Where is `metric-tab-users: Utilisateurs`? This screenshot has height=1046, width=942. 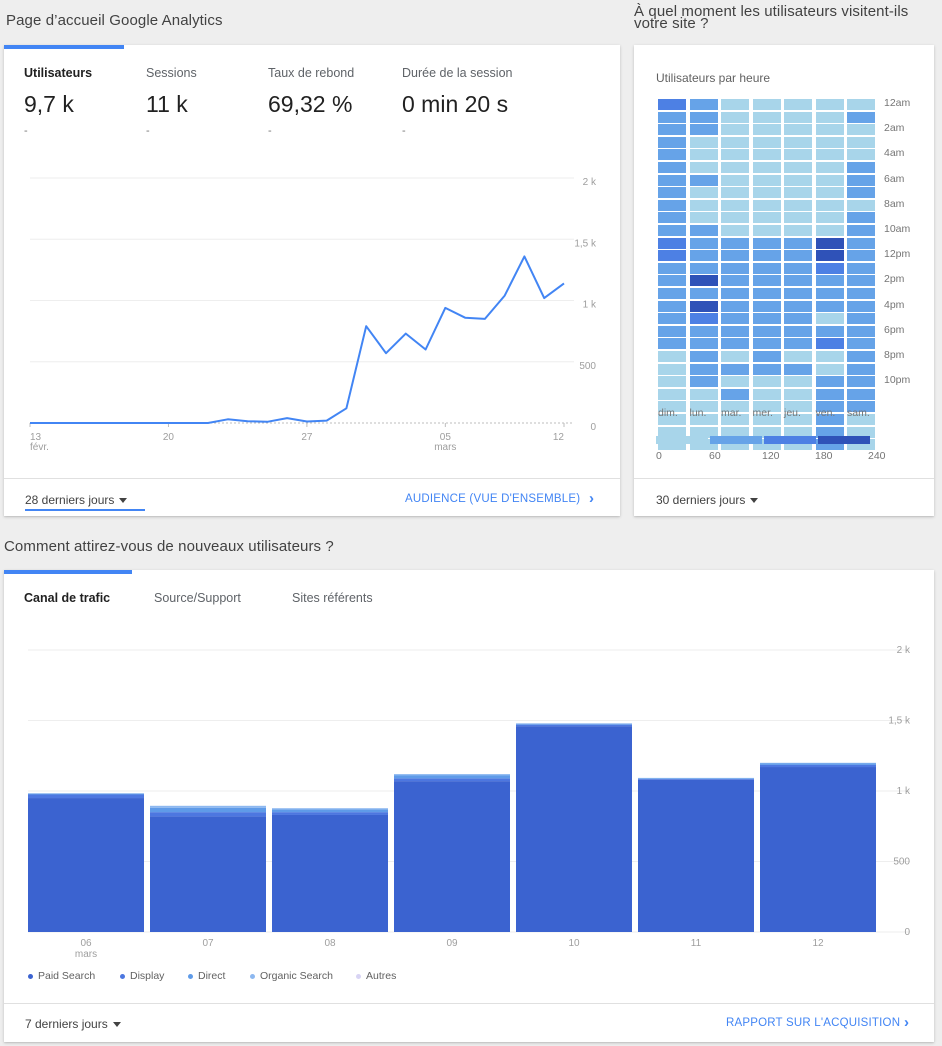 metric-tab-users: Utilisateurs is located at coordinates (58, 73).